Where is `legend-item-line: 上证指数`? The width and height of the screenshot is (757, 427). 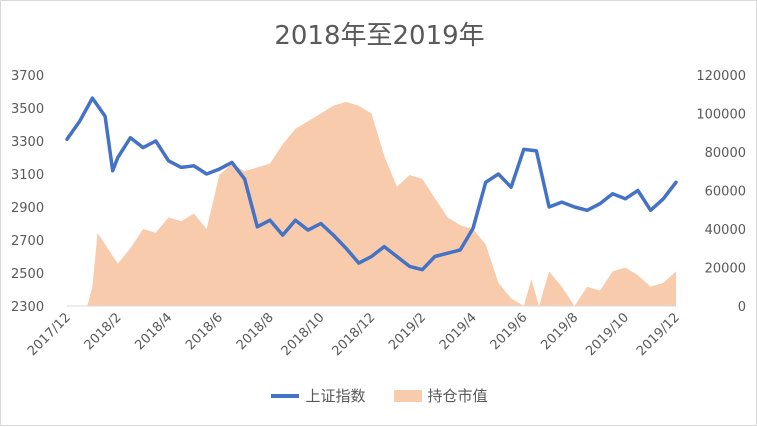
legend-item-line: 上证指数 is located at coordinates (318, 395).